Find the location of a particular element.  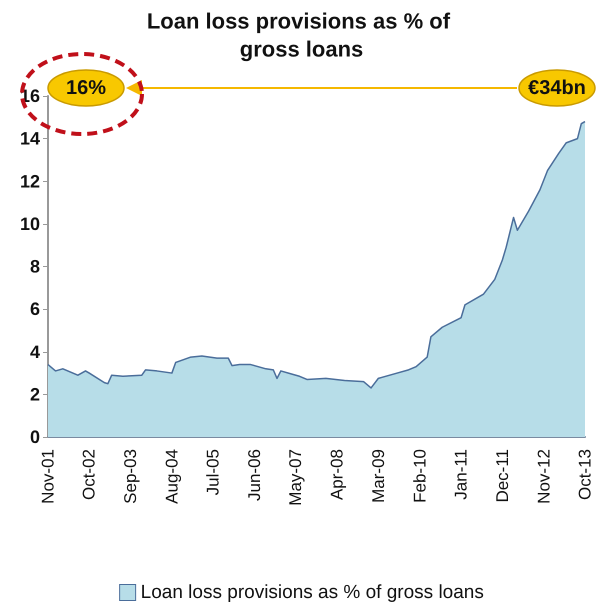

x-tick-label: Oct-13 is located at coordinates (585, 474).